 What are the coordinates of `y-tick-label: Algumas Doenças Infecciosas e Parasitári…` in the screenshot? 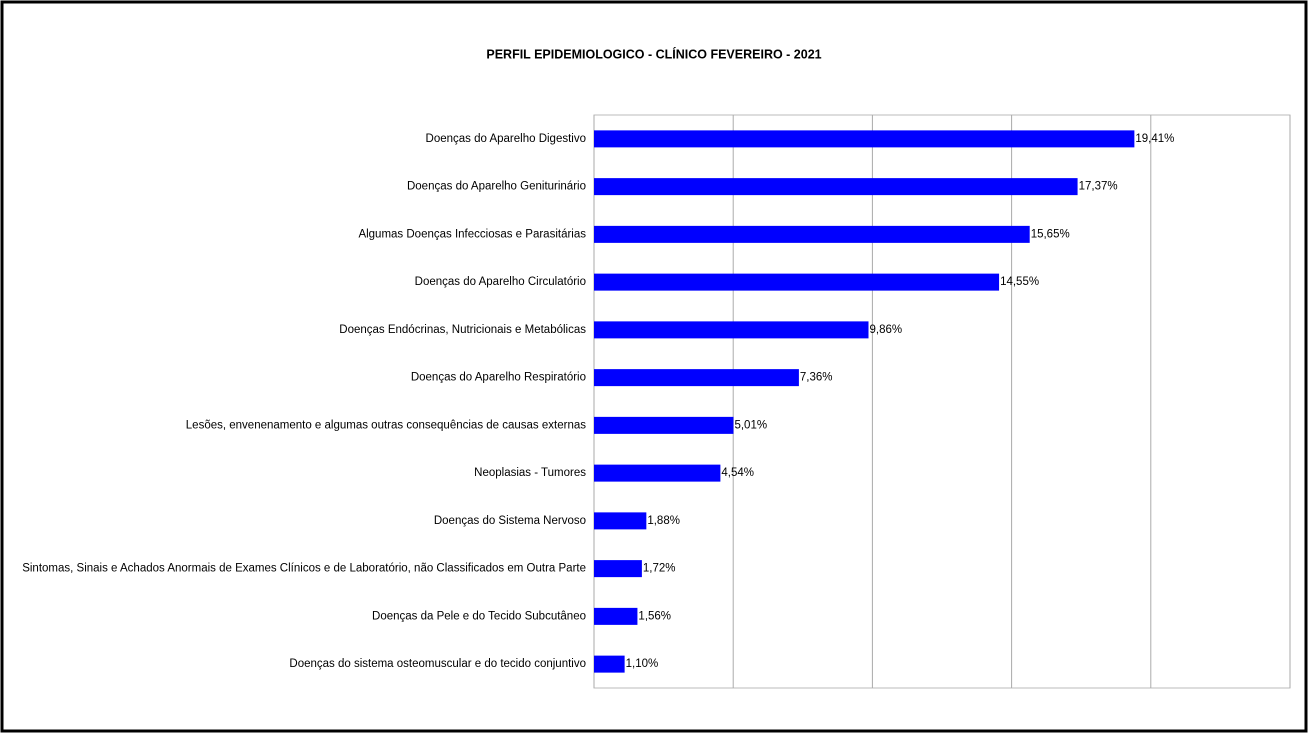 It's located at (472, 234).